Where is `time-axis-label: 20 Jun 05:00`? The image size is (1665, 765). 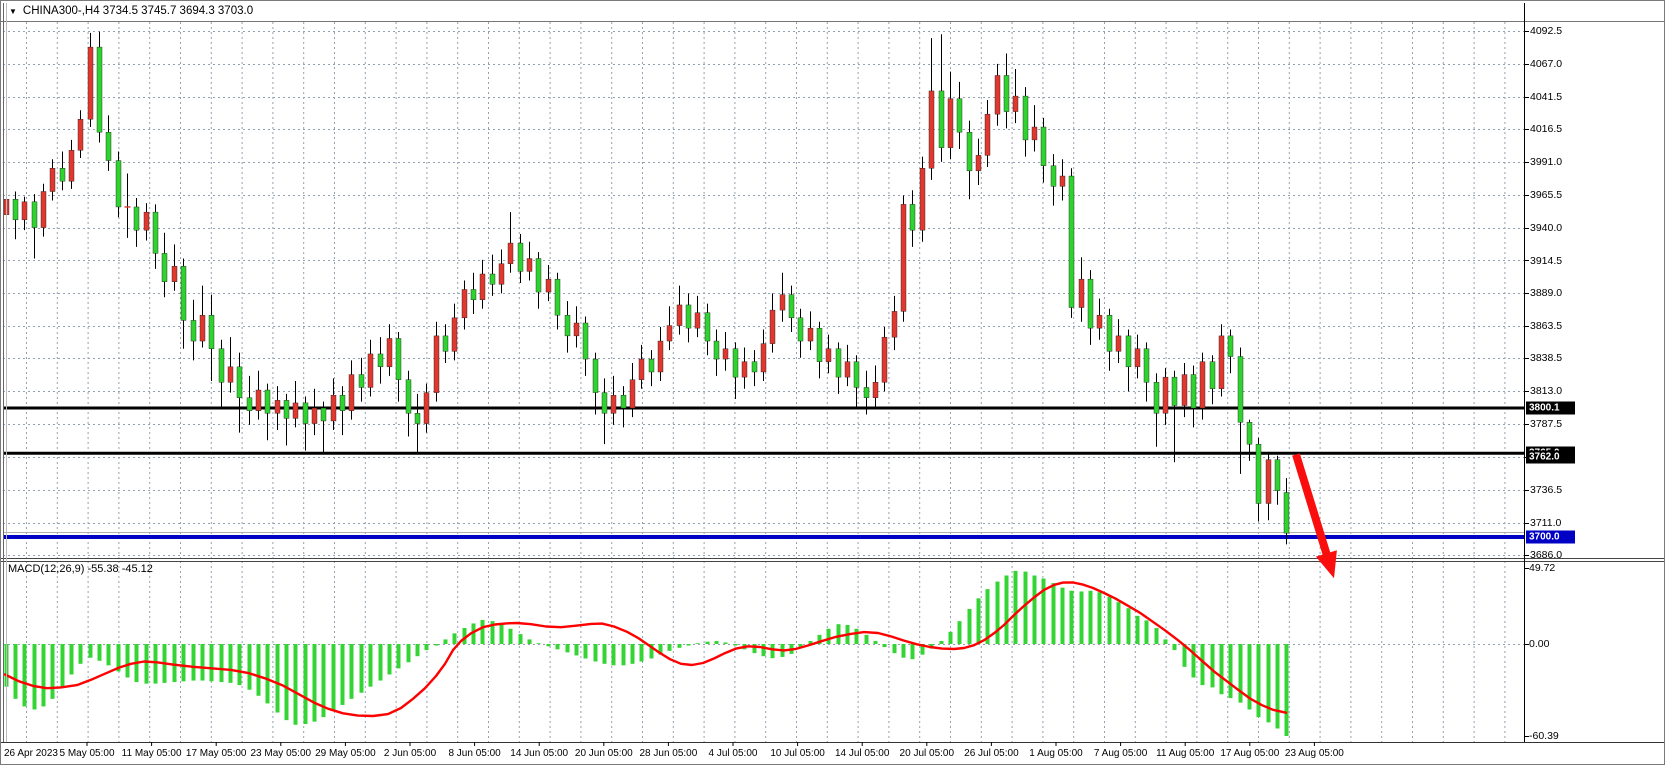
time-axis-label: 20 Jun 05:00 is located at coordinates (603, 753).